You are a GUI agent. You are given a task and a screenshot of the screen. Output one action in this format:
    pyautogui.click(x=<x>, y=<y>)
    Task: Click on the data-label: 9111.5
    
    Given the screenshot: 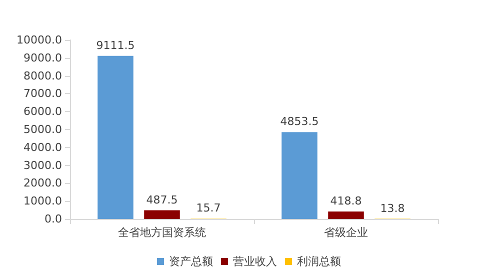 What is the action you would take?
    pyautogui.click(x=115, y=45)
    